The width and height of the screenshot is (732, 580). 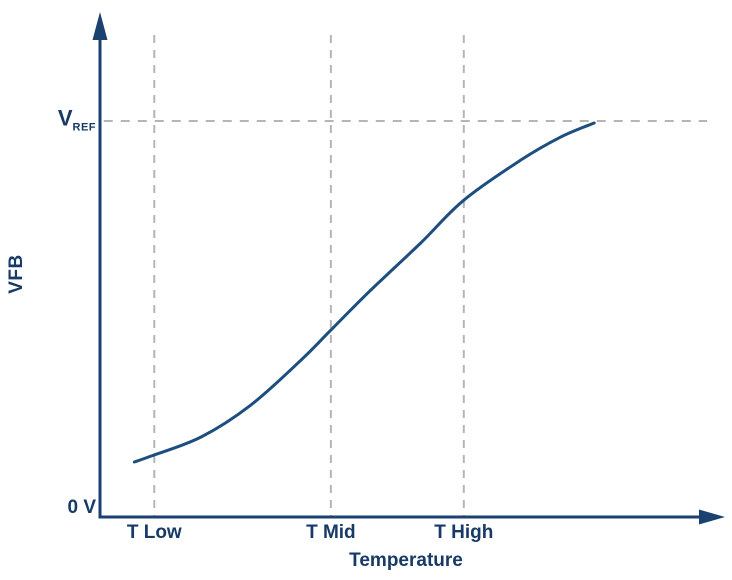 I want to click on x-tick-t-low: T Low, so click(x=154, y=532).